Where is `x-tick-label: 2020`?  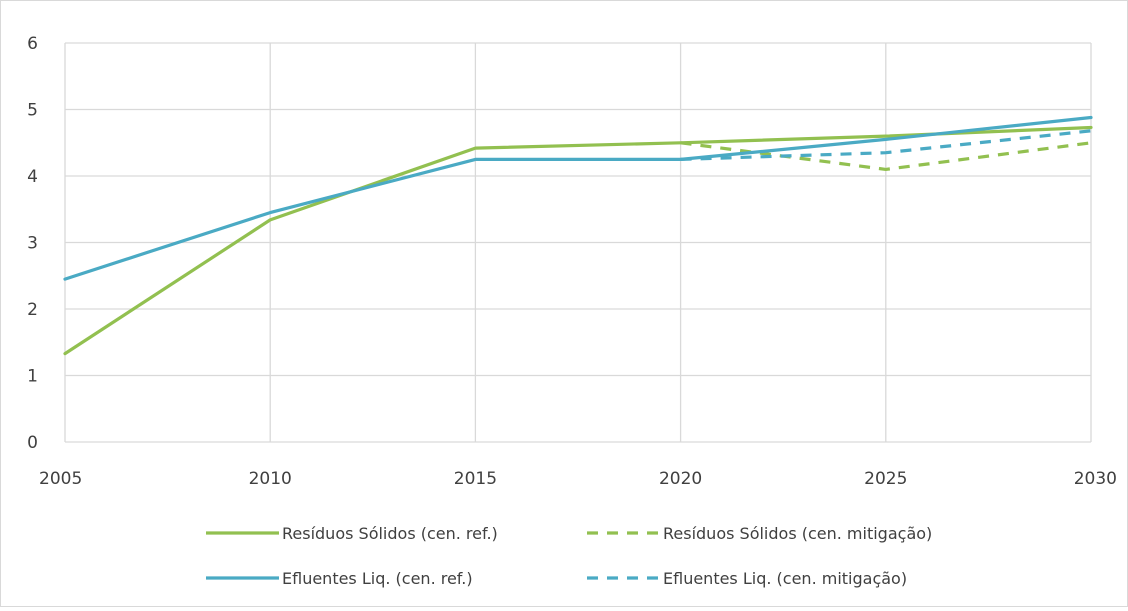
x-tick-label: 2020 is located at coordinates (680, 479).